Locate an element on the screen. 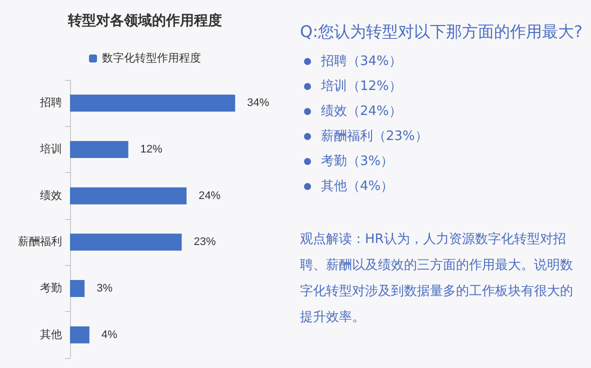 The image size is (591, 368). chart-title: 转型对各领域的作用程度 is located at coordinates (144, 20).